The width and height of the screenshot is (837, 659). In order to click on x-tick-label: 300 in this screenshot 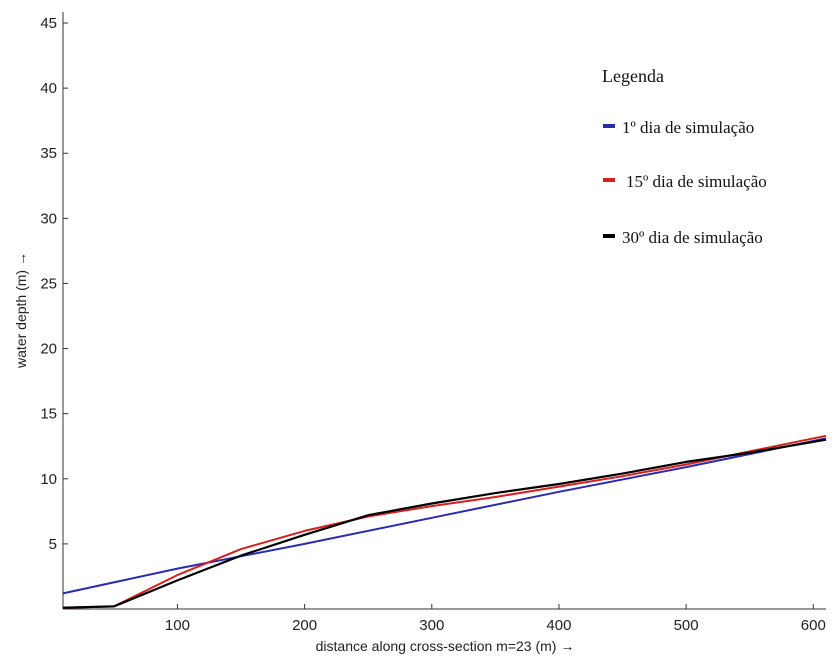, I will do `click(431, 625)`.